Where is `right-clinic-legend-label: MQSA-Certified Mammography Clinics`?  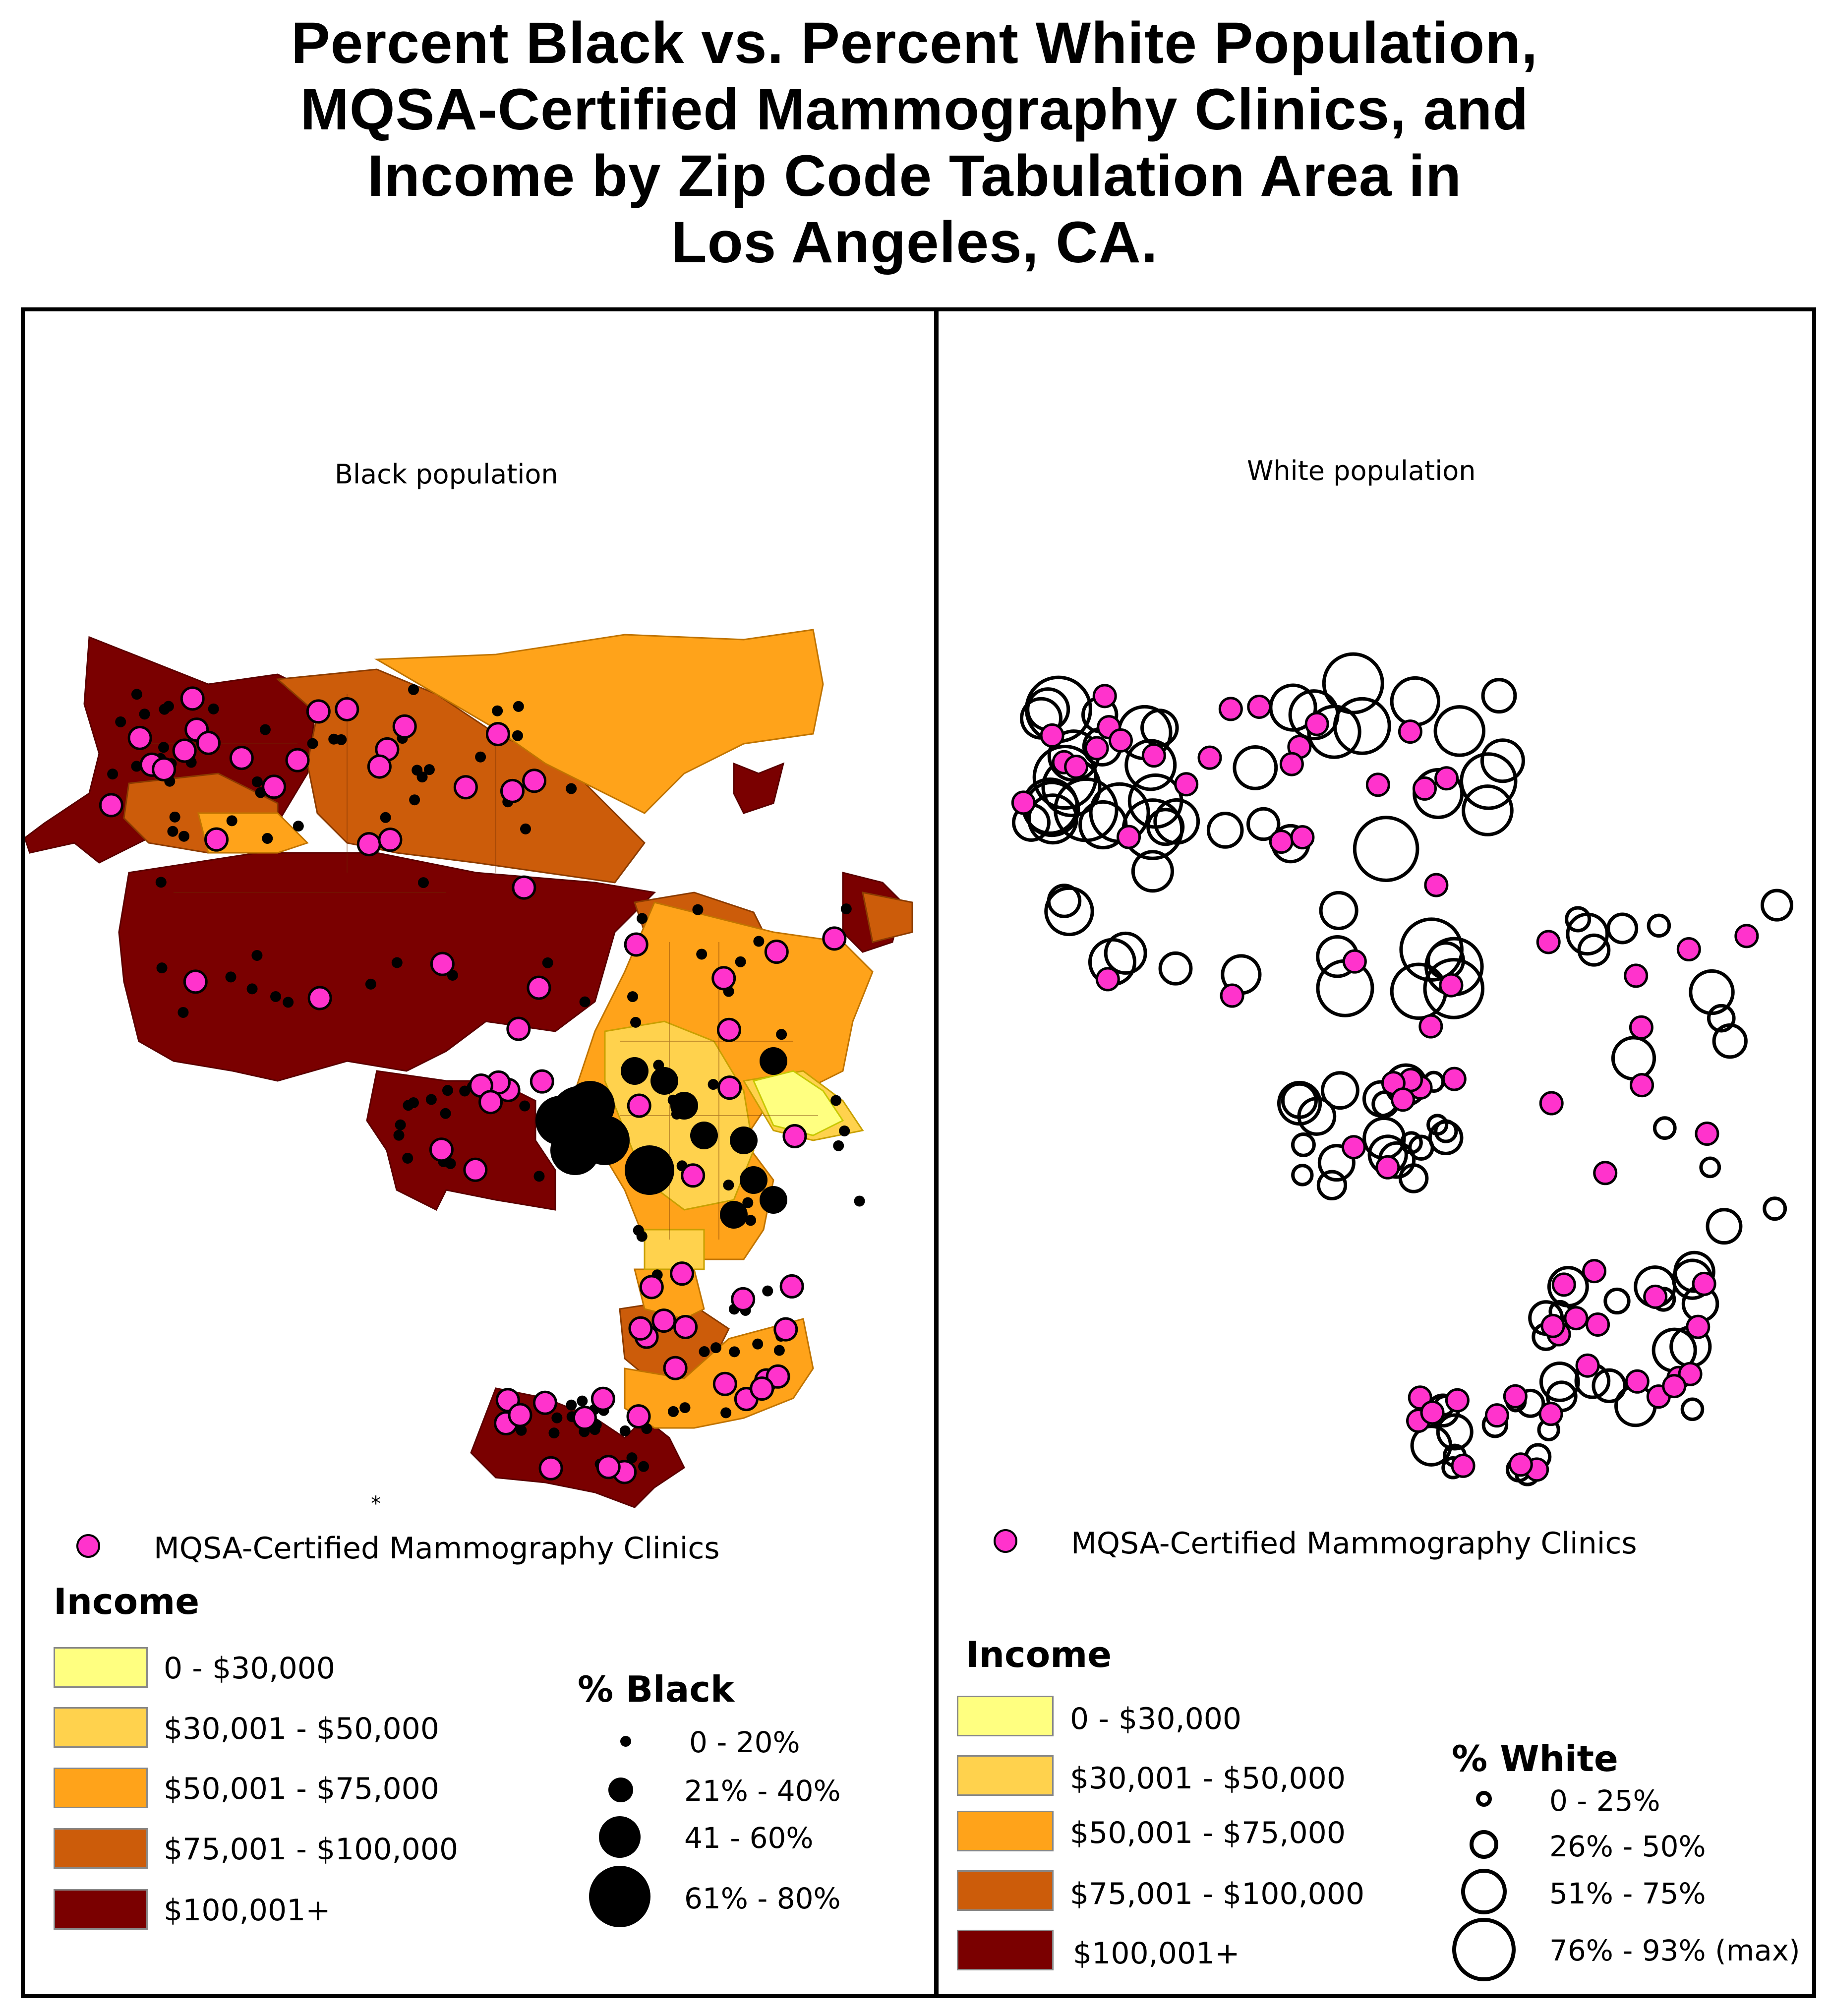
right-clinic-legend-label: MQSA-Certified Mammography Clinics is located at coordinates (1354, 1544).